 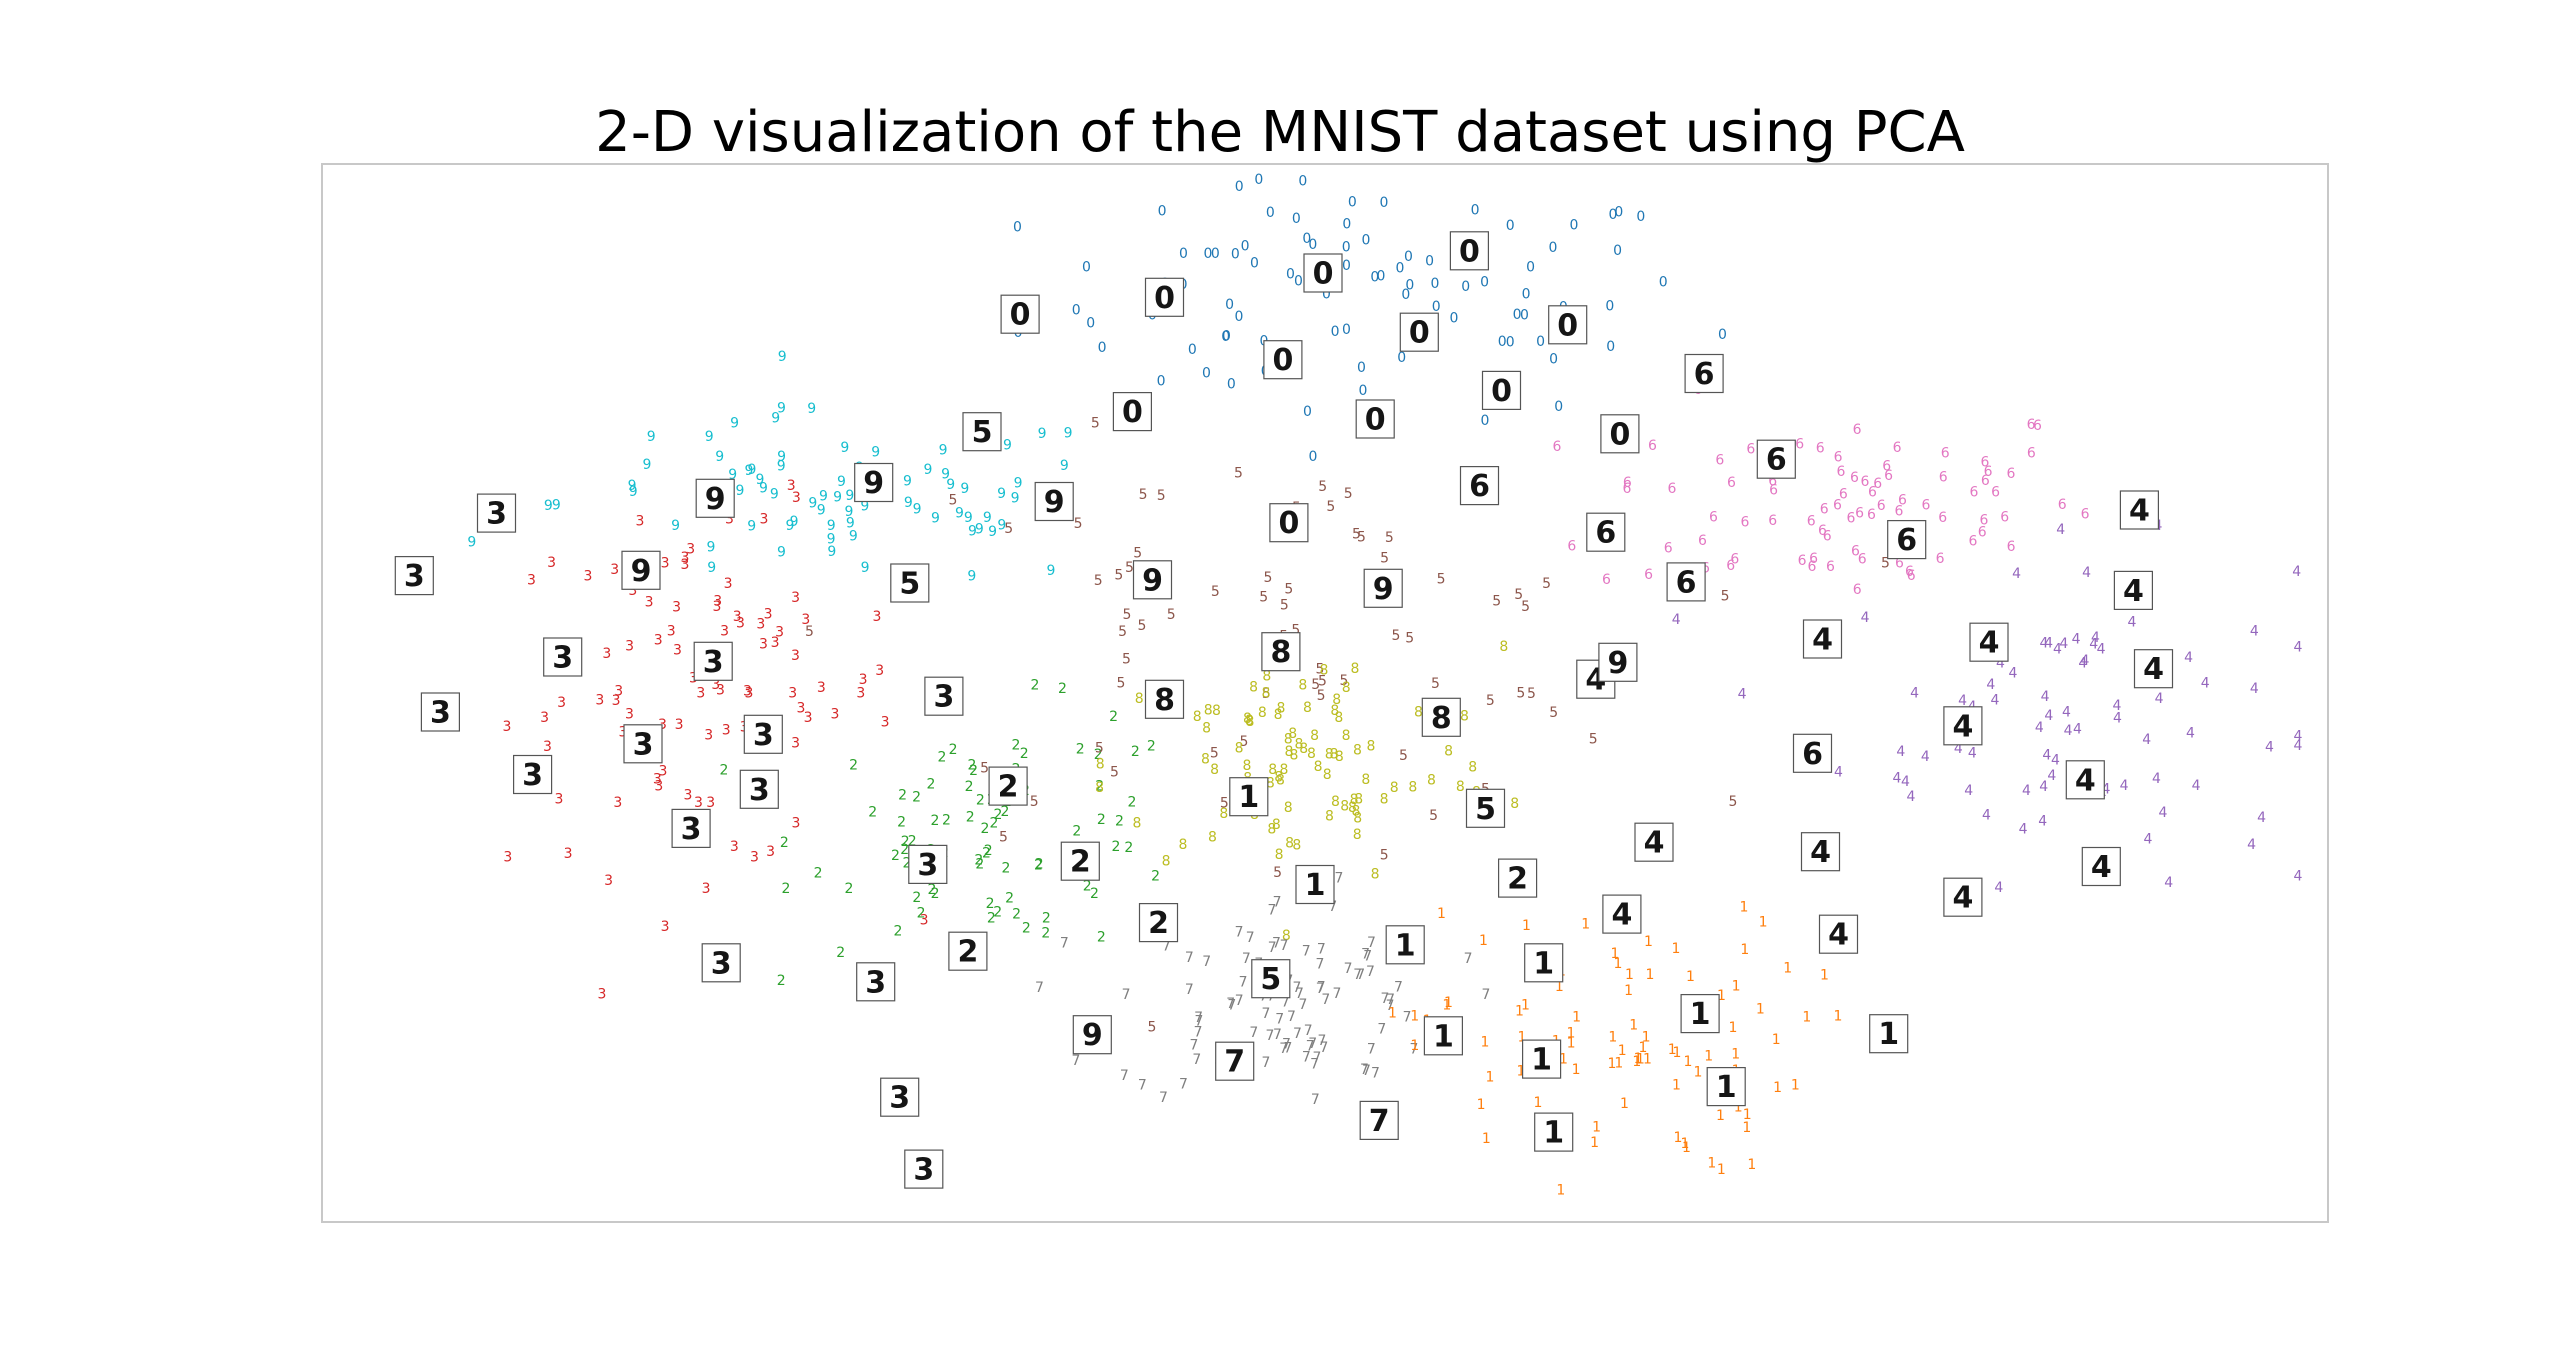 I want to click on thumbnail-glyph: 7, so click(x=1379, y=1121).